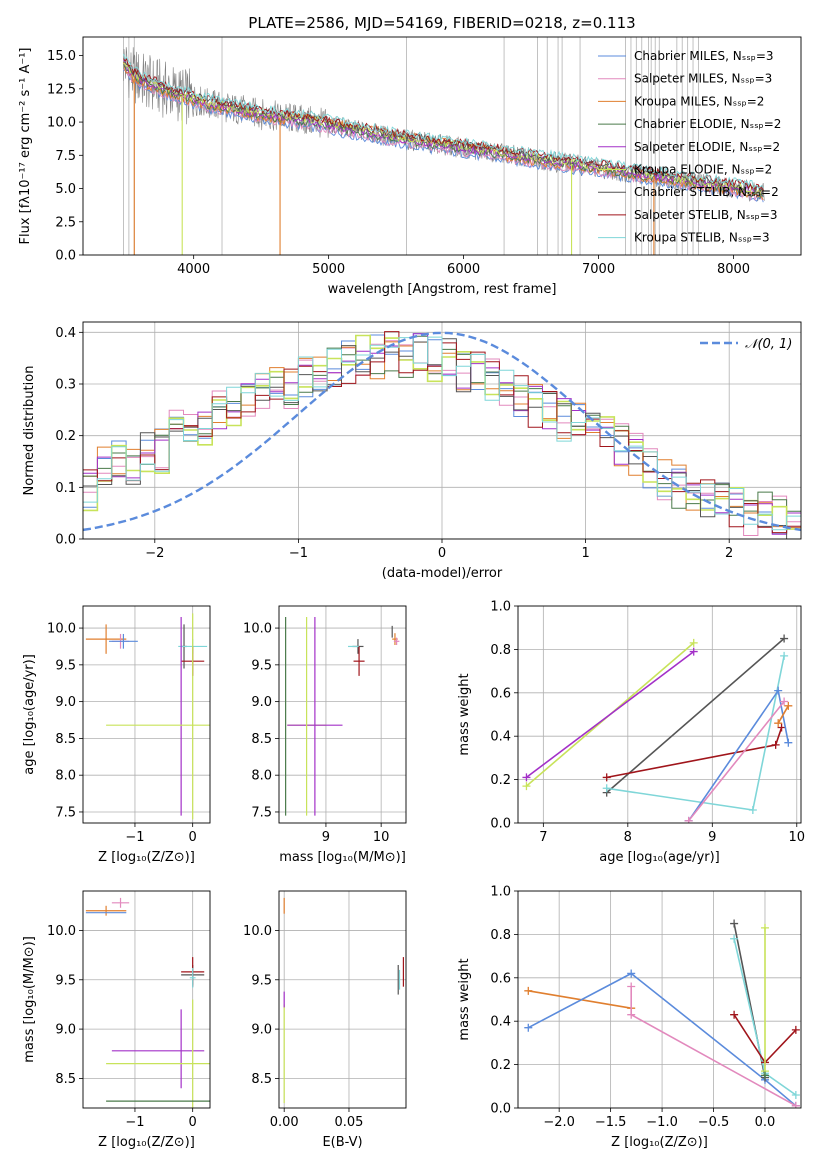 The height and width of the screenshot is (1170, 819). I want to click on y-tick-label: 2.5, so click(65, 222).